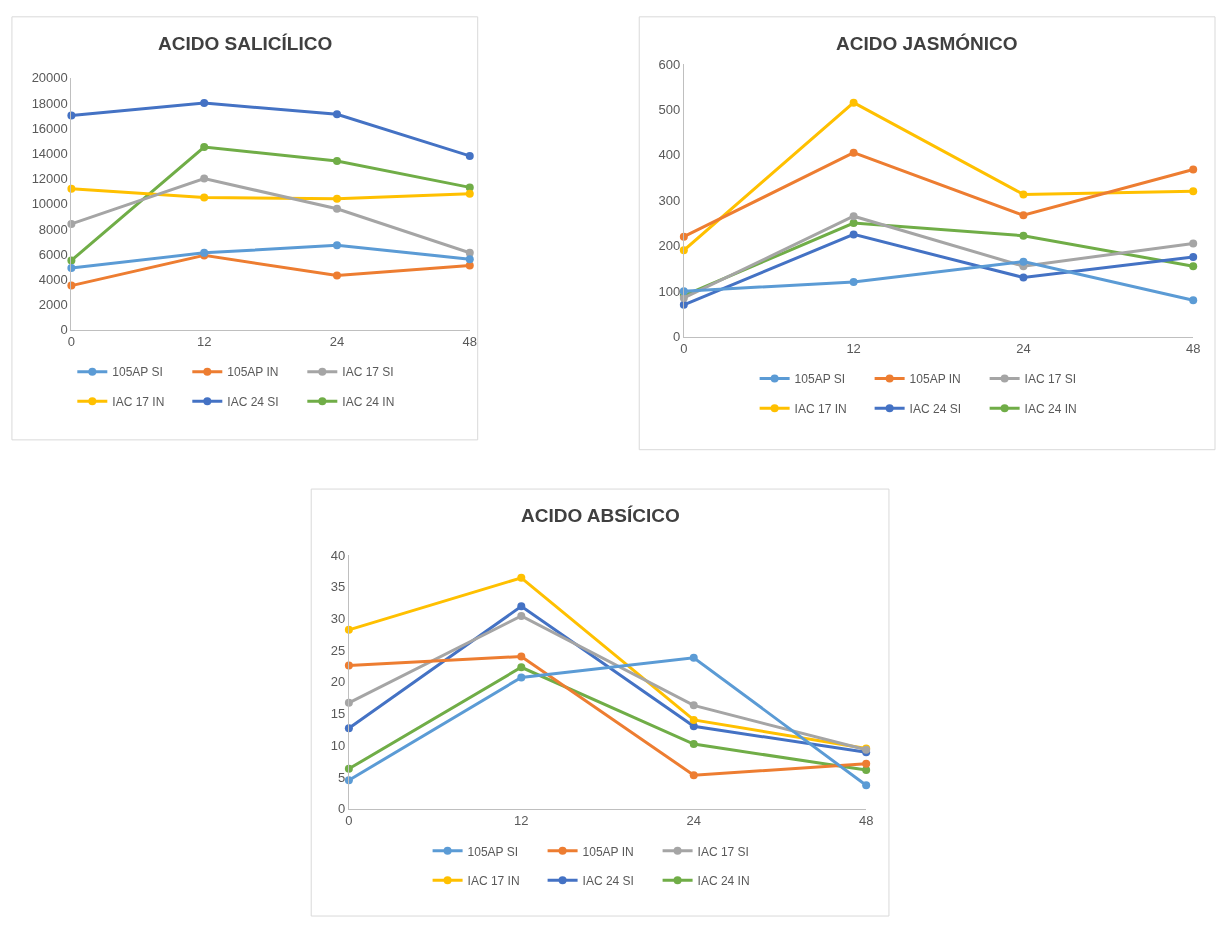  What do you see at coordinates (669, 246) in the screenshot?
I see `y-tick-label: 200` at bounding box center [669, 246].